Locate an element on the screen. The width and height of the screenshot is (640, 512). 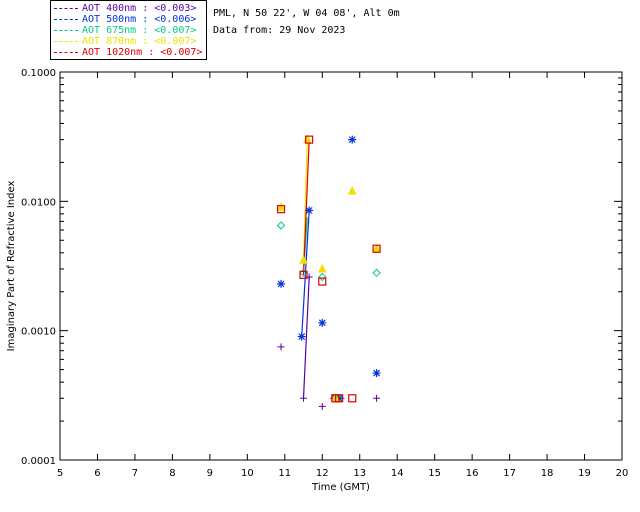
x-tick-label: 15 is located at coordinates (434, 473).